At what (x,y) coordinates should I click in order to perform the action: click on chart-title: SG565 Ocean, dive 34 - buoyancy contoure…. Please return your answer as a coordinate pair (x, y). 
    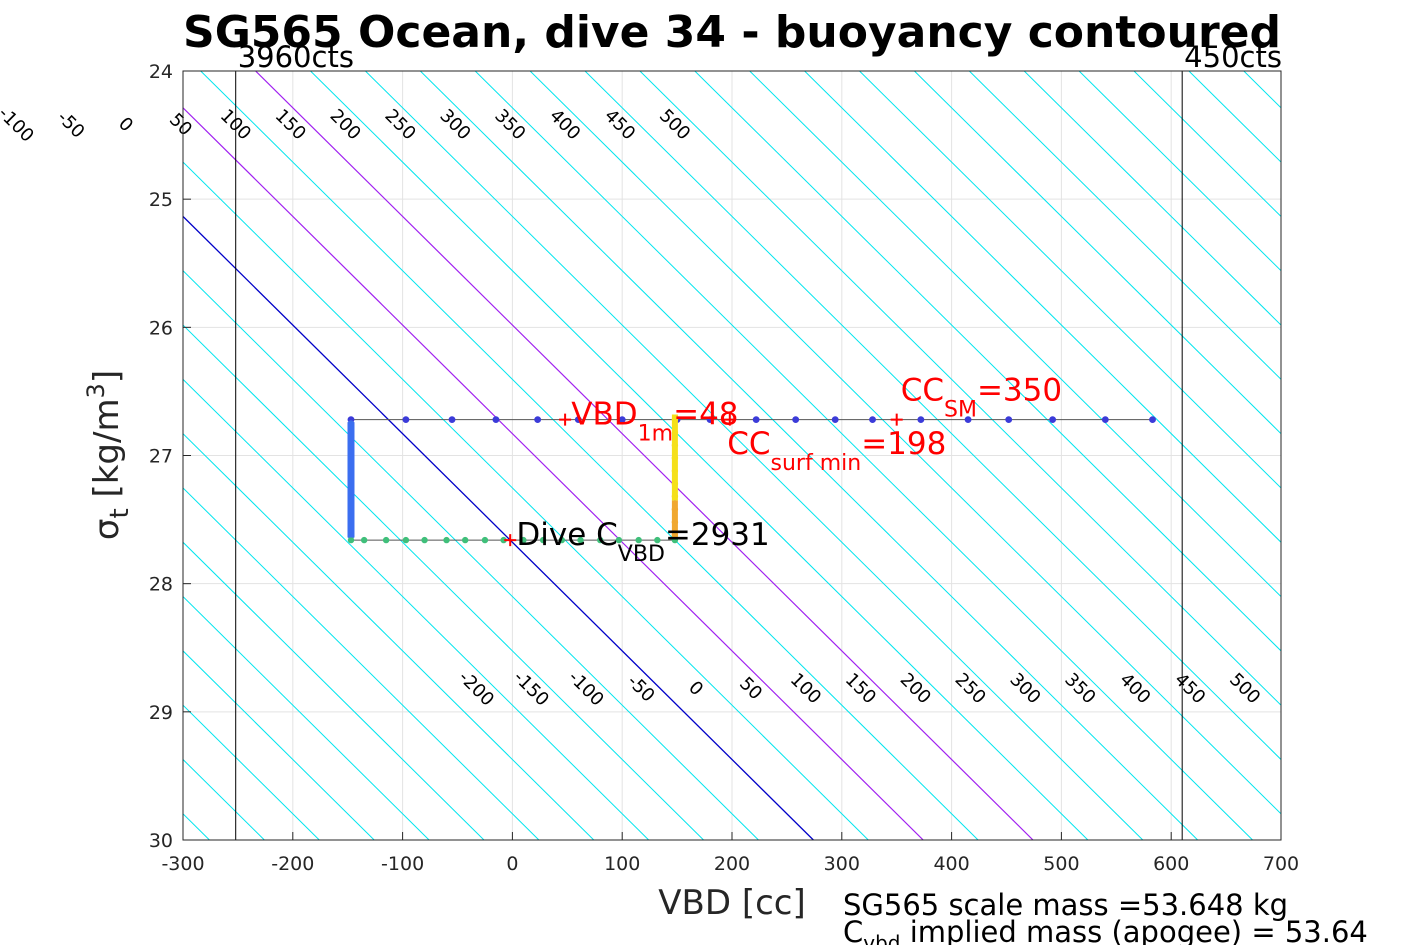
    Looking at the image, I should click on (732, 32).